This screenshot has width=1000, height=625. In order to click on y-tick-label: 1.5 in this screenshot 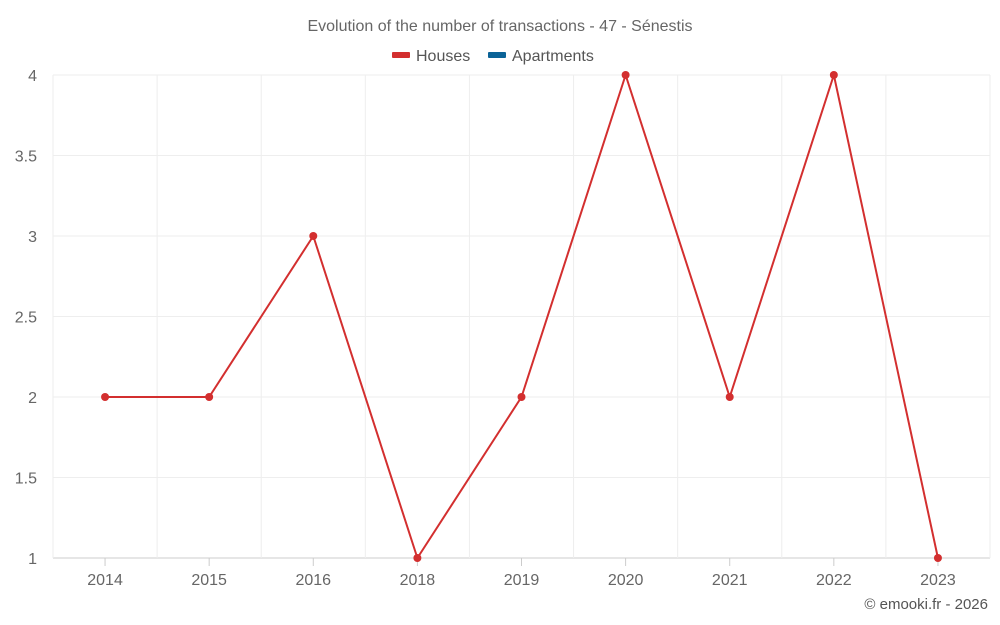, I will do `click(26, 479)`.